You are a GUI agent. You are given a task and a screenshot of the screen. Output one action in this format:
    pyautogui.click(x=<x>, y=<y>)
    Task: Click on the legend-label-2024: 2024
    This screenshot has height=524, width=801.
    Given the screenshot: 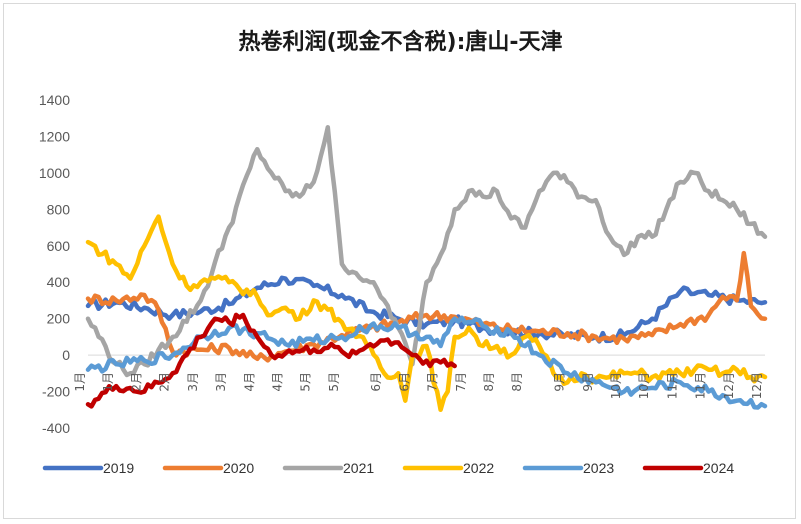 What is the action you would take?
    pyautogui.click(x=718, y=468)
    